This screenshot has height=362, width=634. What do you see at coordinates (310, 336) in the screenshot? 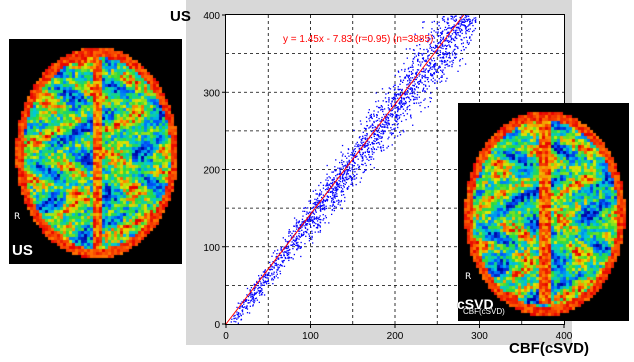
I see `x-tick-label: 100` at bounding box center [310, 336].